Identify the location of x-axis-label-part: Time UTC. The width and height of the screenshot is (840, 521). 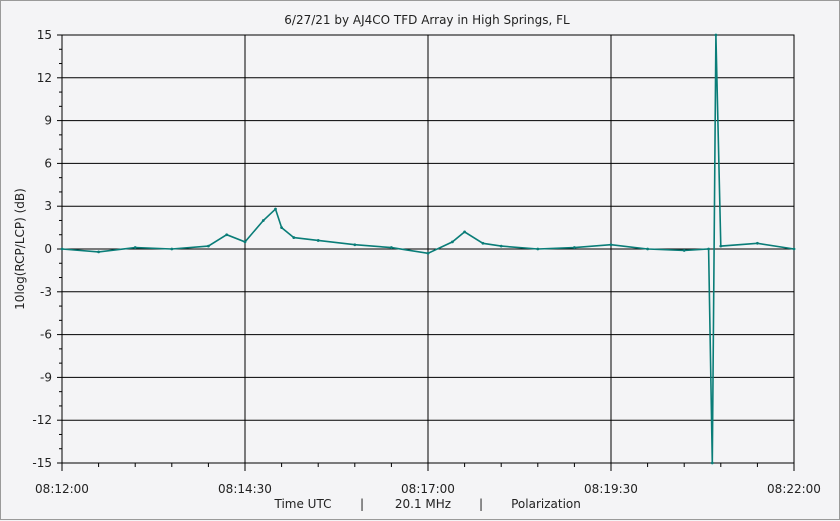
(303, 504).